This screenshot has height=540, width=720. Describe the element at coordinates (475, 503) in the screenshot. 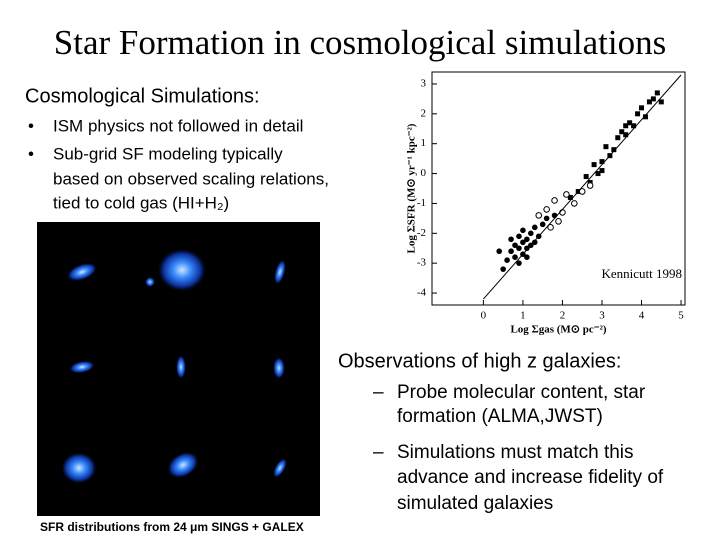

I see `item-text: simulated galaxies` at that location.